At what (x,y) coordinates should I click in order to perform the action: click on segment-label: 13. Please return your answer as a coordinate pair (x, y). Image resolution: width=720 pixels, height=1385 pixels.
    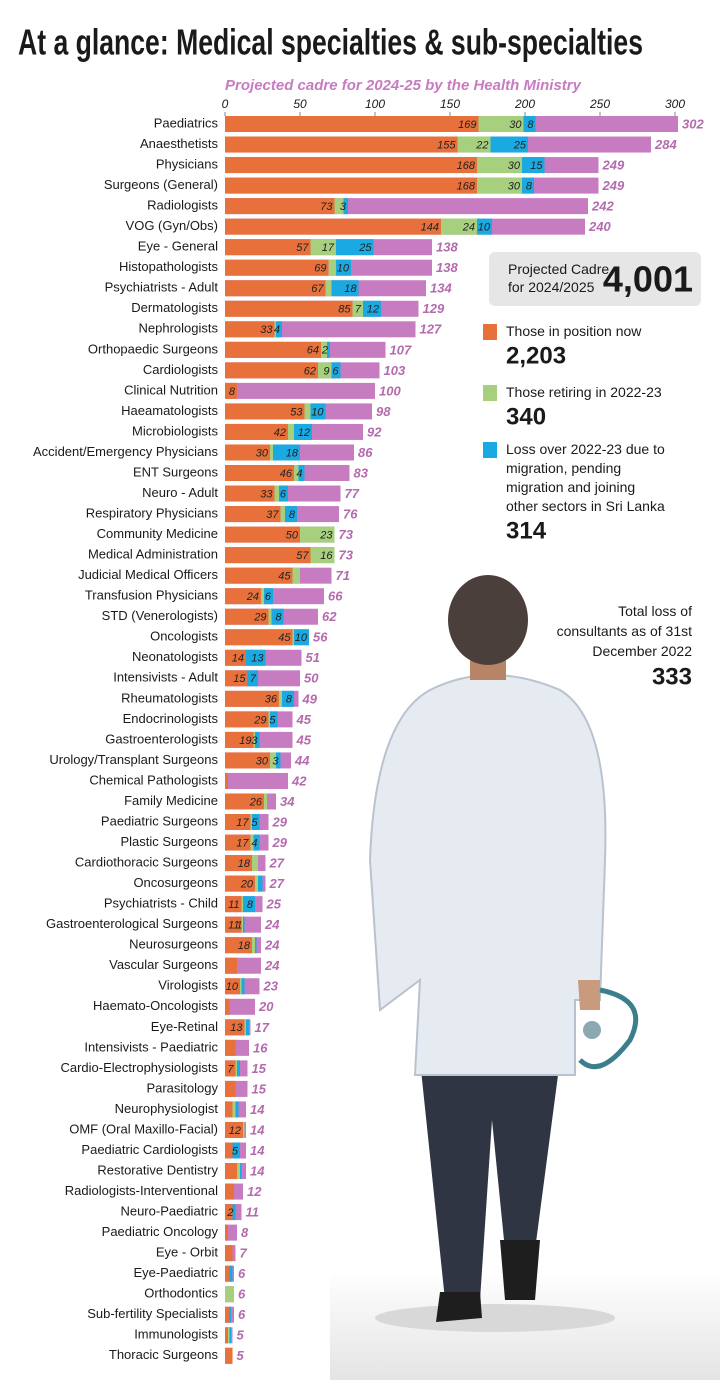
    Looking at the image, I should click on (257, 659).